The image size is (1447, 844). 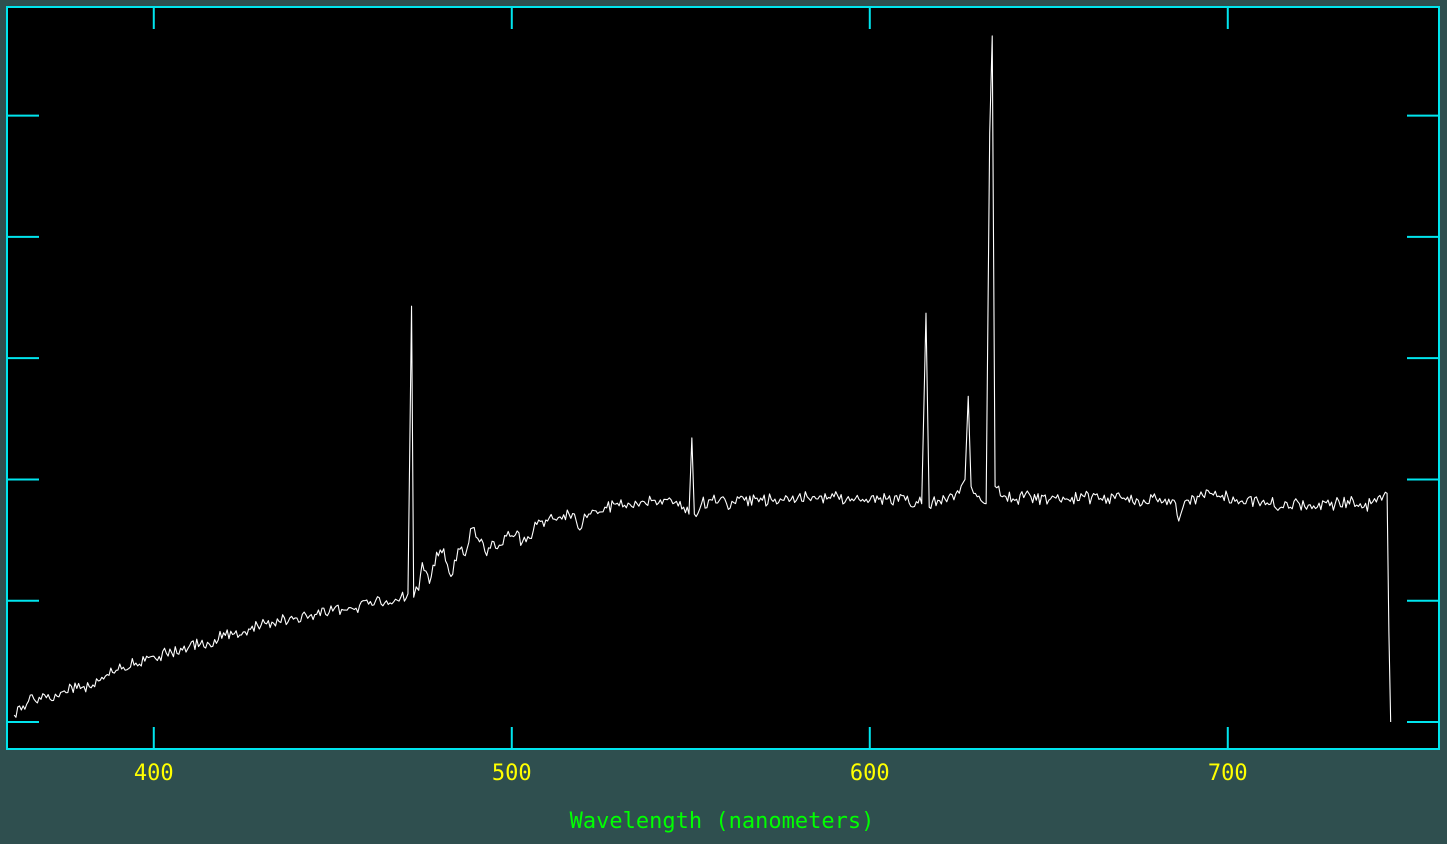 I want to click on x-tick-label: 700, so click(x=1228, y=773).